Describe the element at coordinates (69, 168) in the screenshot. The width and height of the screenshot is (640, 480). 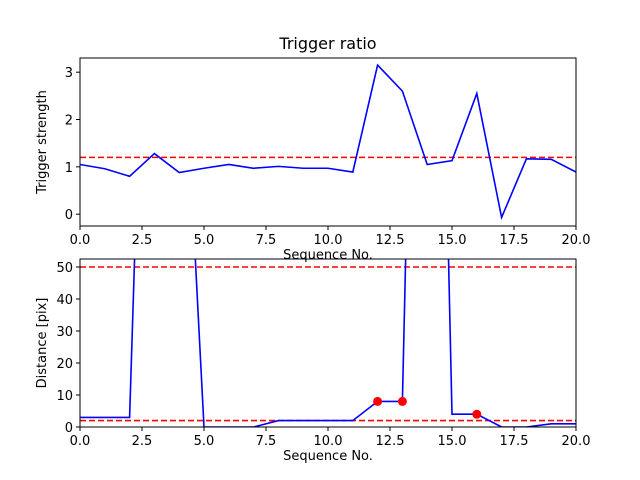
I see `chart1-y-tick-label: 1` at that location.